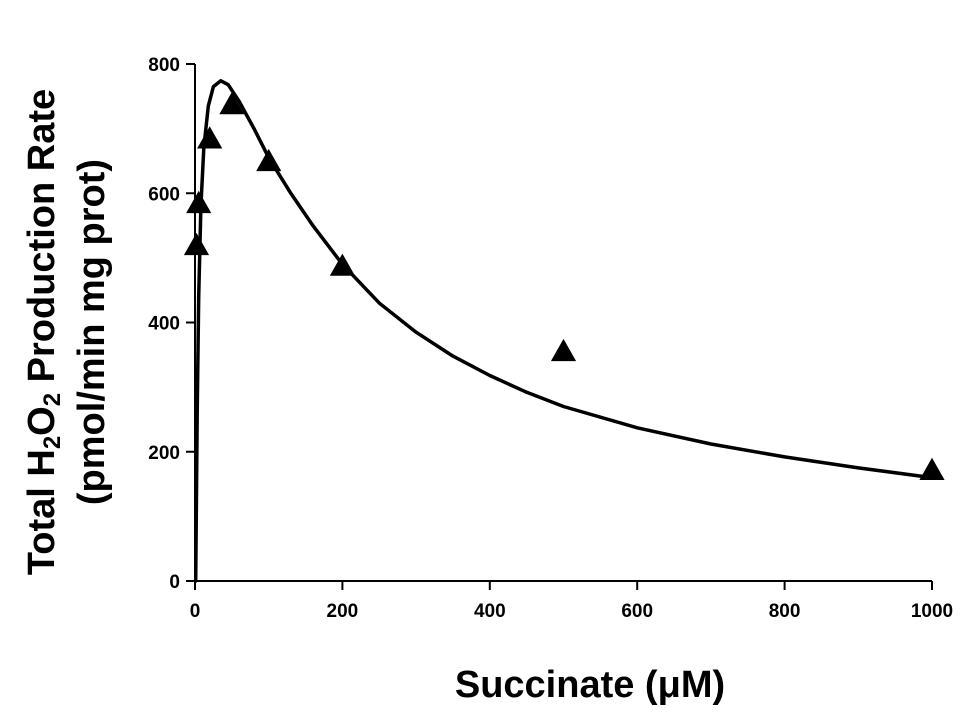  Describe the element at coordinates (42, 421) in the screenshot. I see `y-title-part-2: O` at that location.